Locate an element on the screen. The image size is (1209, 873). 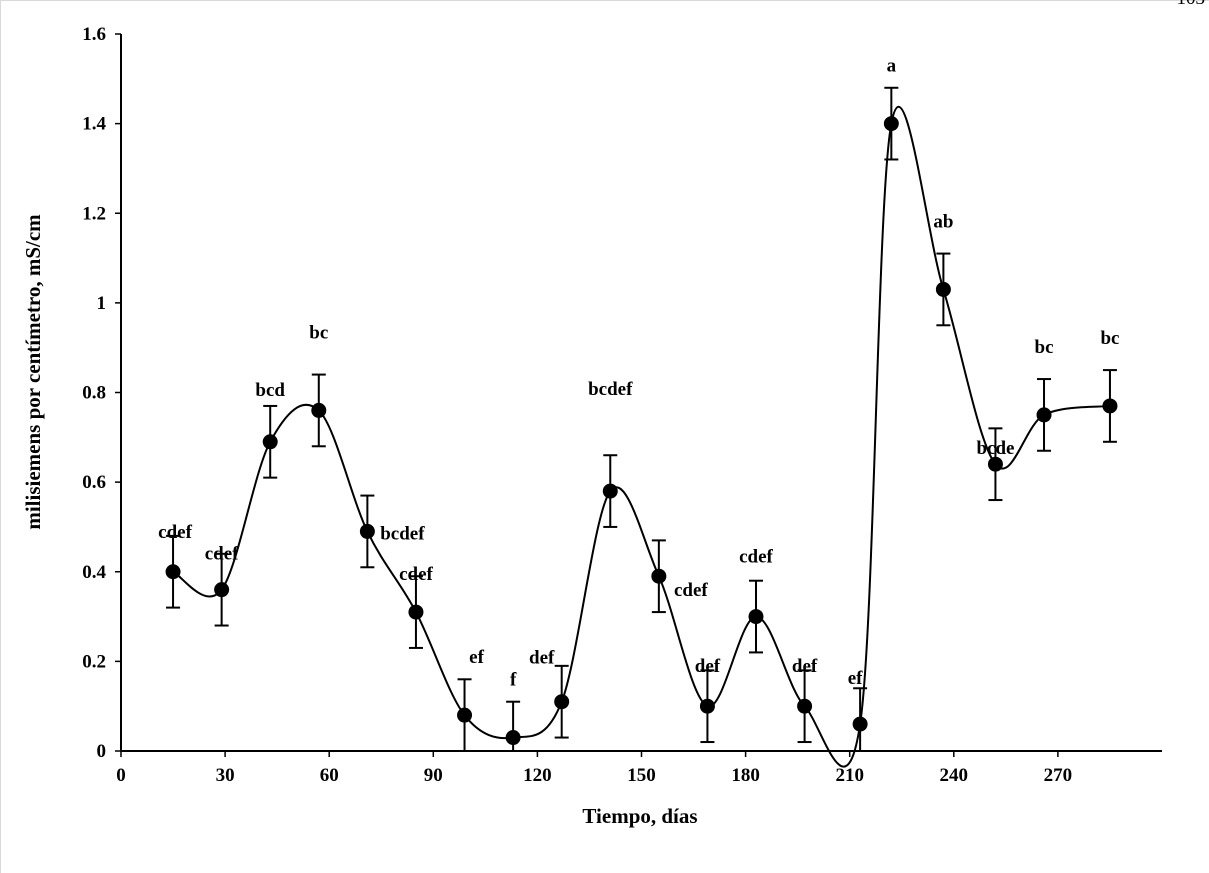
x-tick-label: 30 is located at coordinates (225, 775).